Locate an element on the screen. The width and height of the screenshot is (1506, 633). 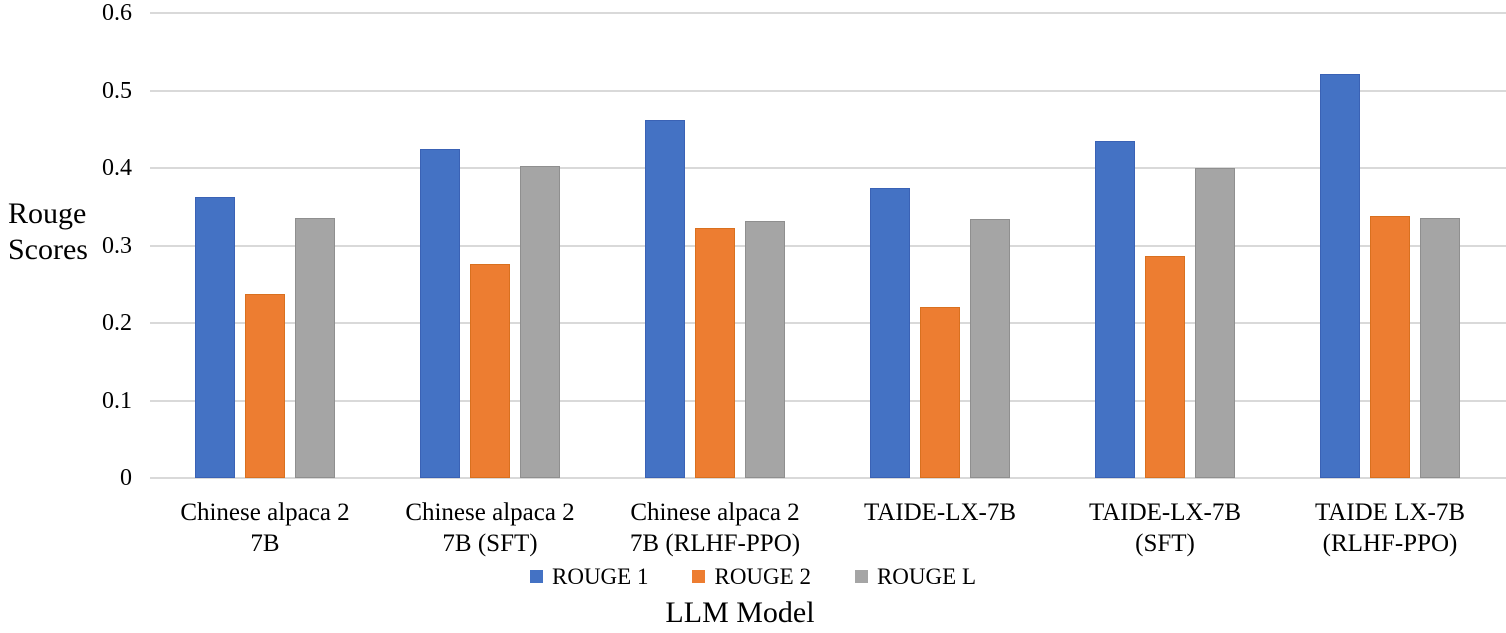
category-label-2: Chinese alpaca 2 7B (RLHF-PPO) is located at coordinates (715, 528).